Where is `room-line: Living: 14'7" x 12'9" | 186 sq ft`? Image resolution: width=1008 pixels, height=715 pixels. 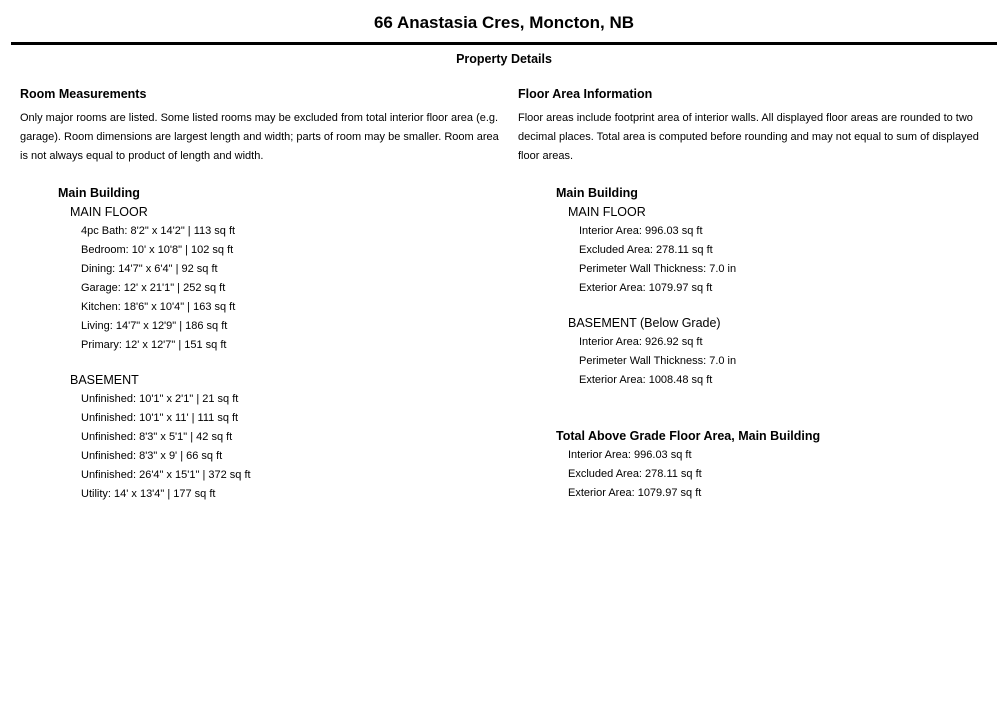
room-line: Living: 14'7" x 12'9" | 186 sq ft is located at coordinates (154, 326).